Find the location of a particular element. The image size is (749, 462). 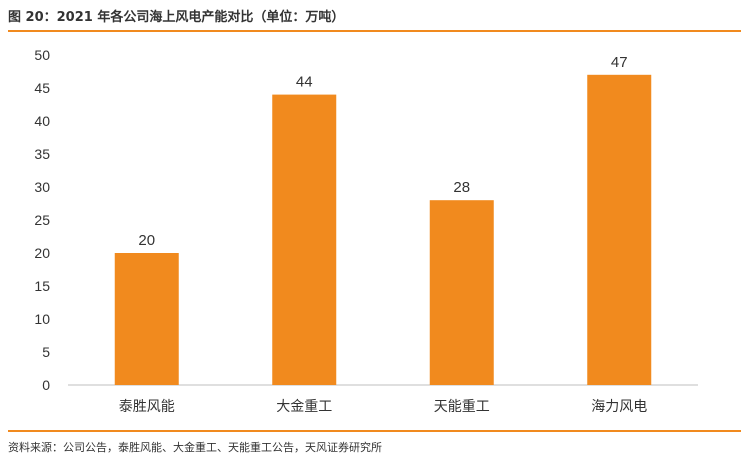

chart-title: 图 20：2021 年各公司海上风电产能对比（单位：万吨） is located at coordinates (176, 17).